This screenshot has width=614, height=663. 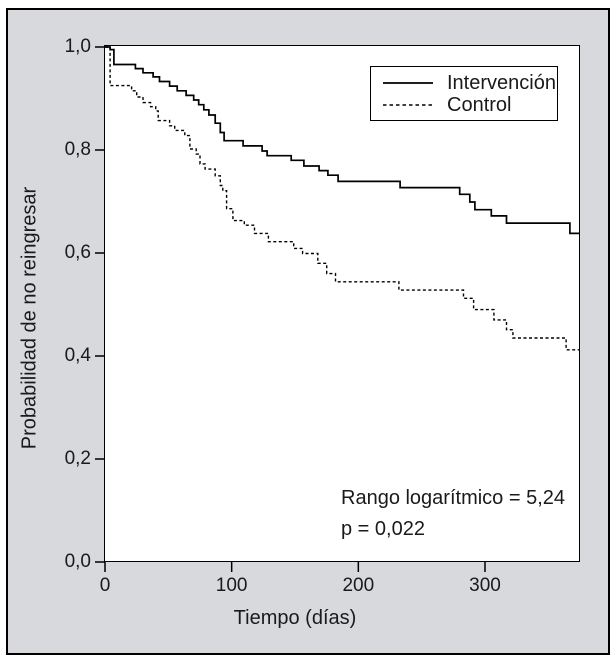 What do you see at coordinates (77, 46) in the screenshot?
I see `y-tick-label: 1,0` at bounding box center [77, 46].